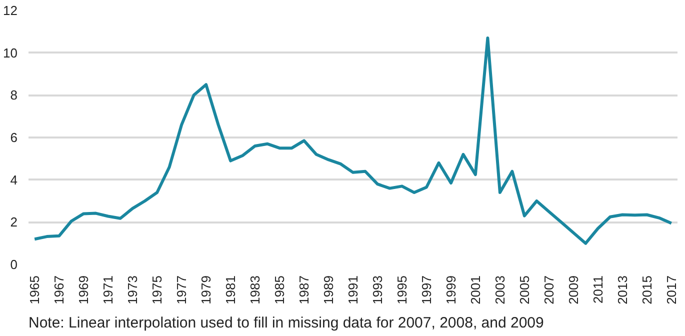 The image size is (685, 336). Describe the element at coordinates (671, 290) in the screenshot. I see `x-tick-label: 2017` at that location.